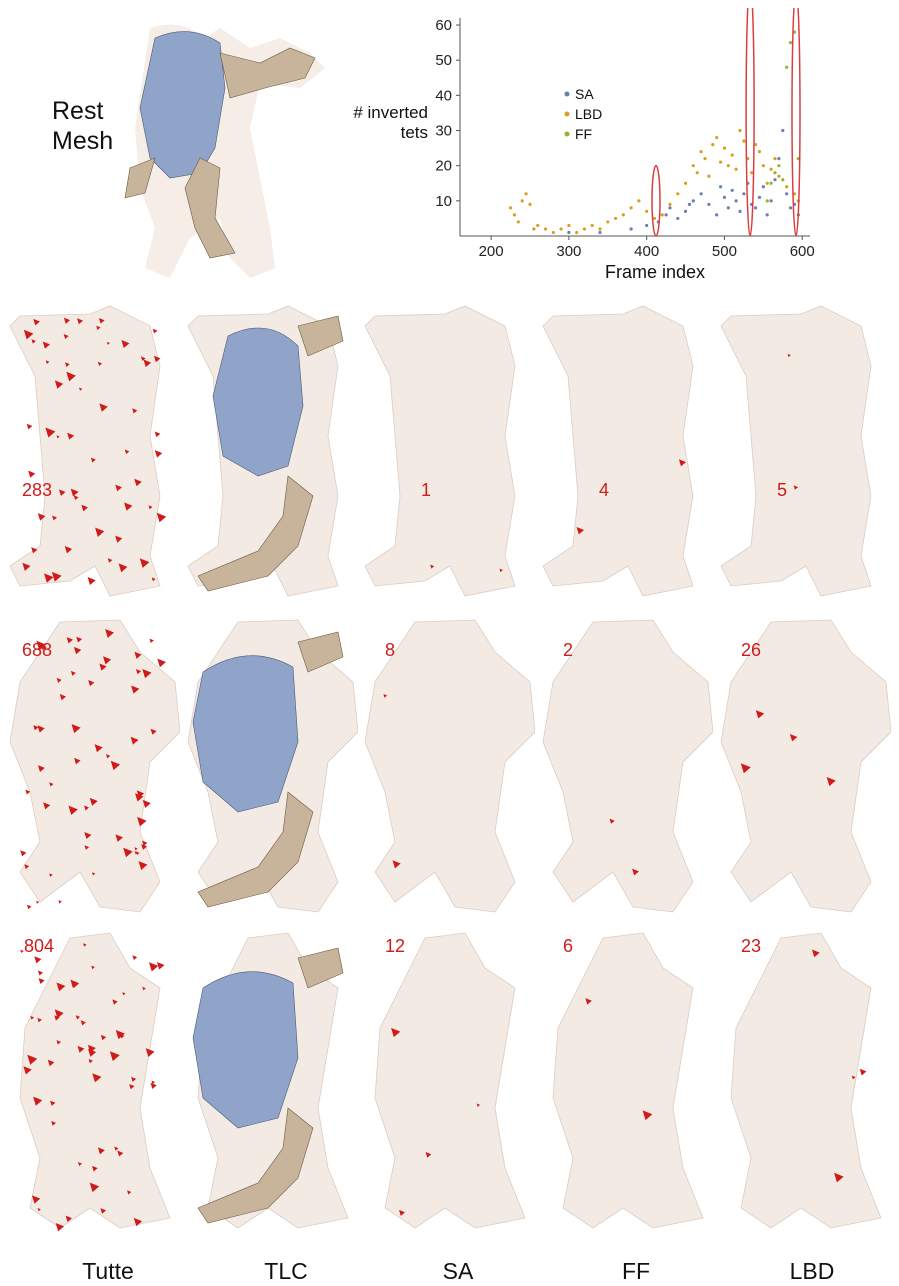  What do you see at coordinates (37, 650) in the screenshot?
I see `inverted-count-tutte: 688` at bounding box center [37, 650].